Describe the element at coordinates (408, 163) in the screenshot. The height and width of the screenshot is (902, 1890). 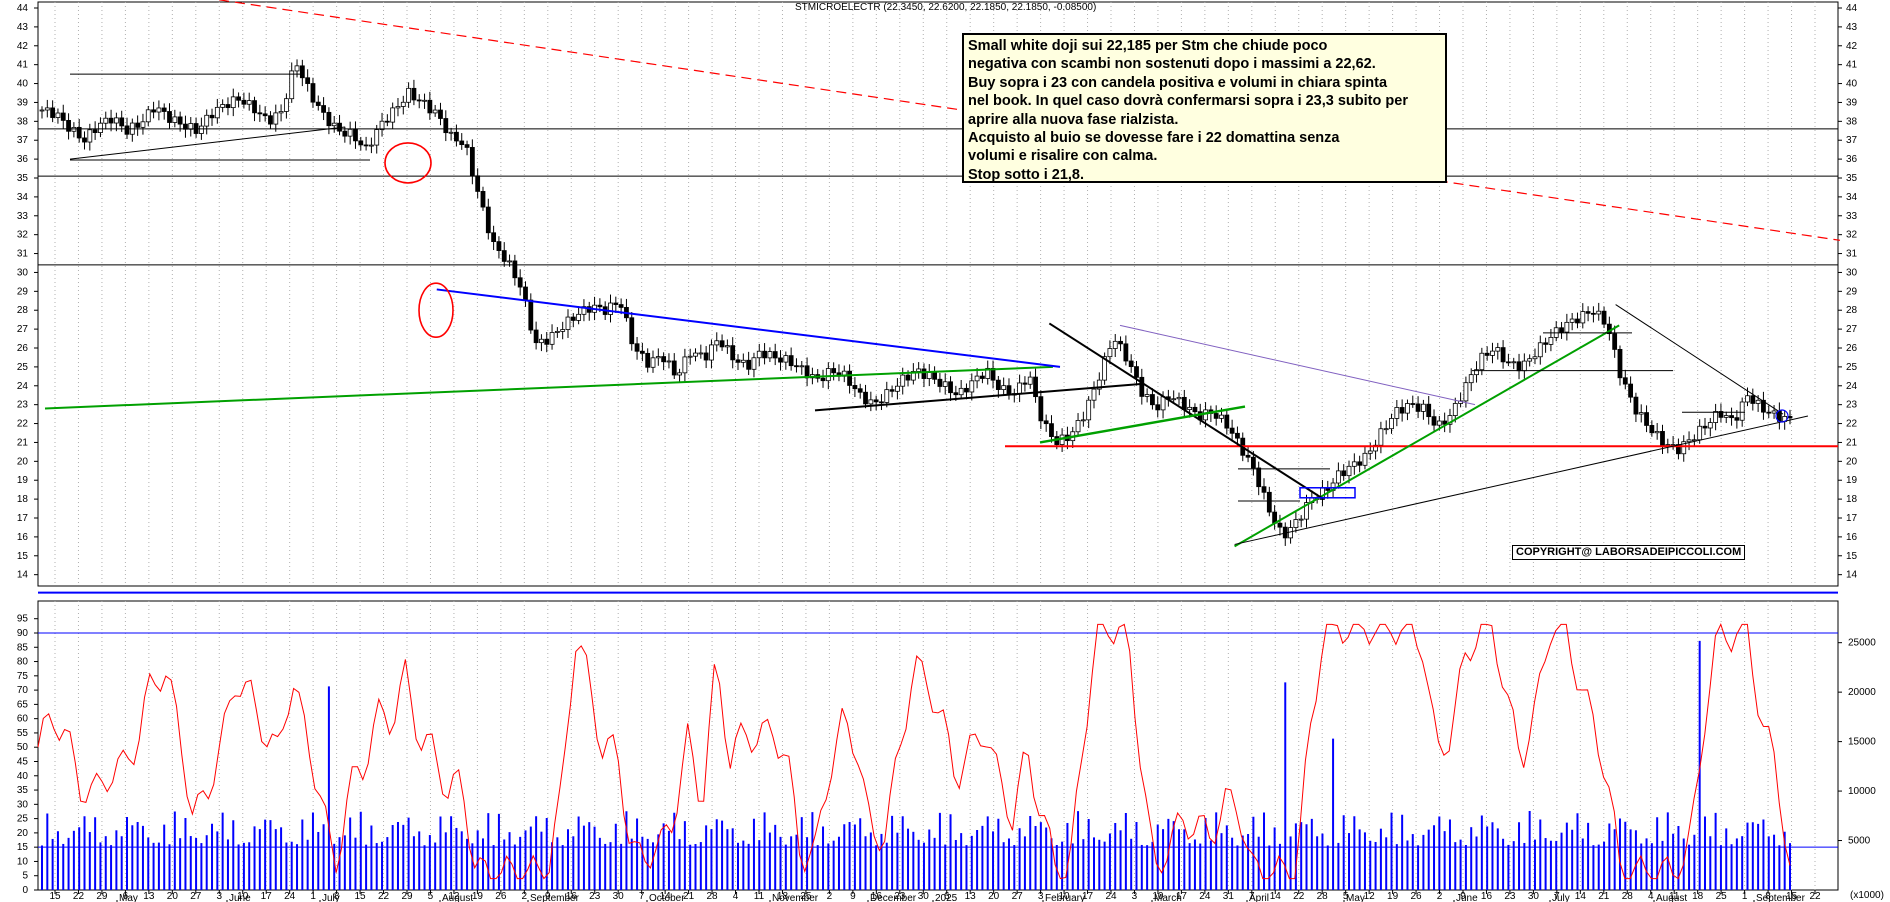
I see `gap-circle-marker` at that location.